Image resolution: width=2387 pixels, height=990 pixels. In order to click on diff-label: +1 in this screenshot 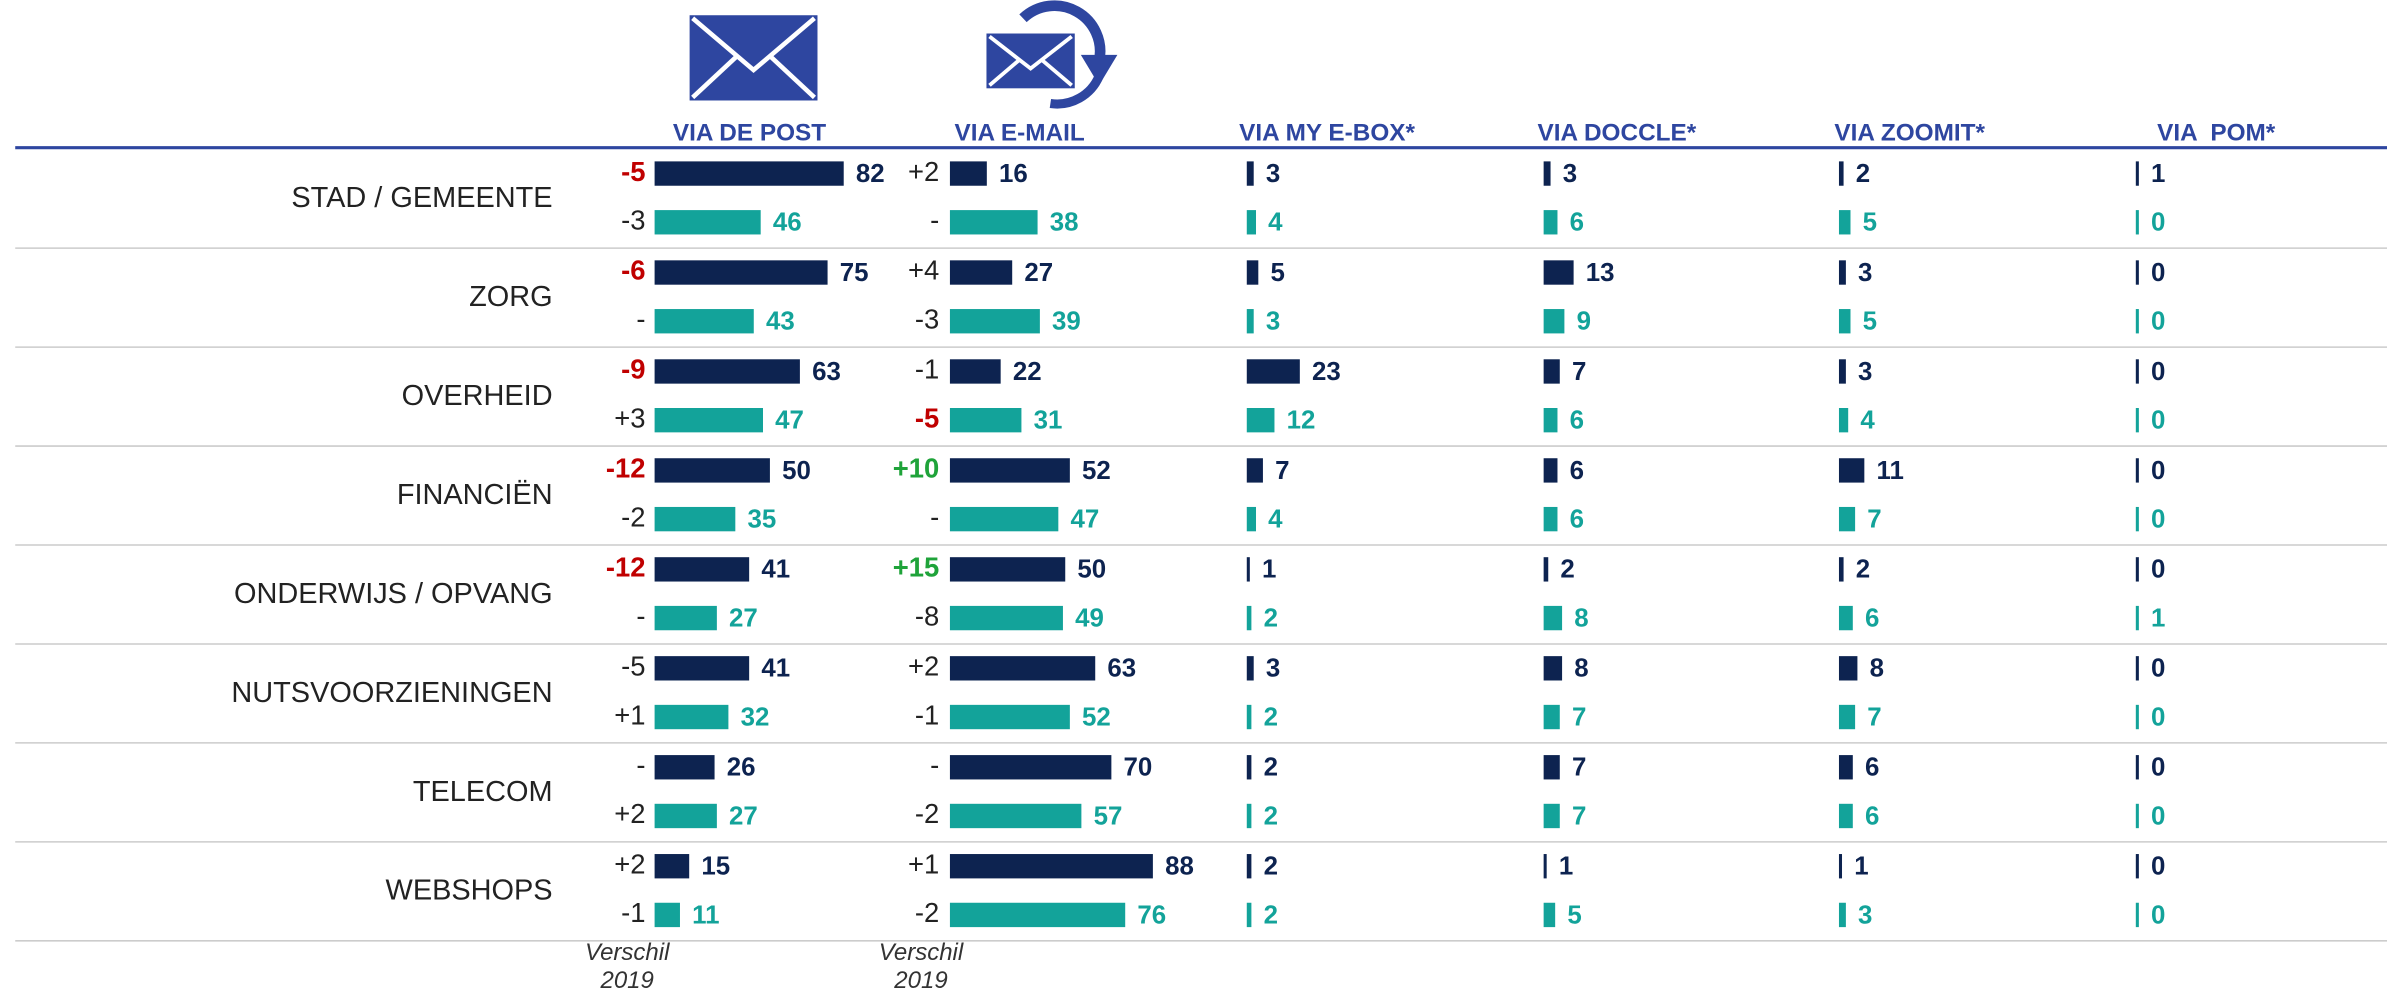, I will do `click(923, 863)`.